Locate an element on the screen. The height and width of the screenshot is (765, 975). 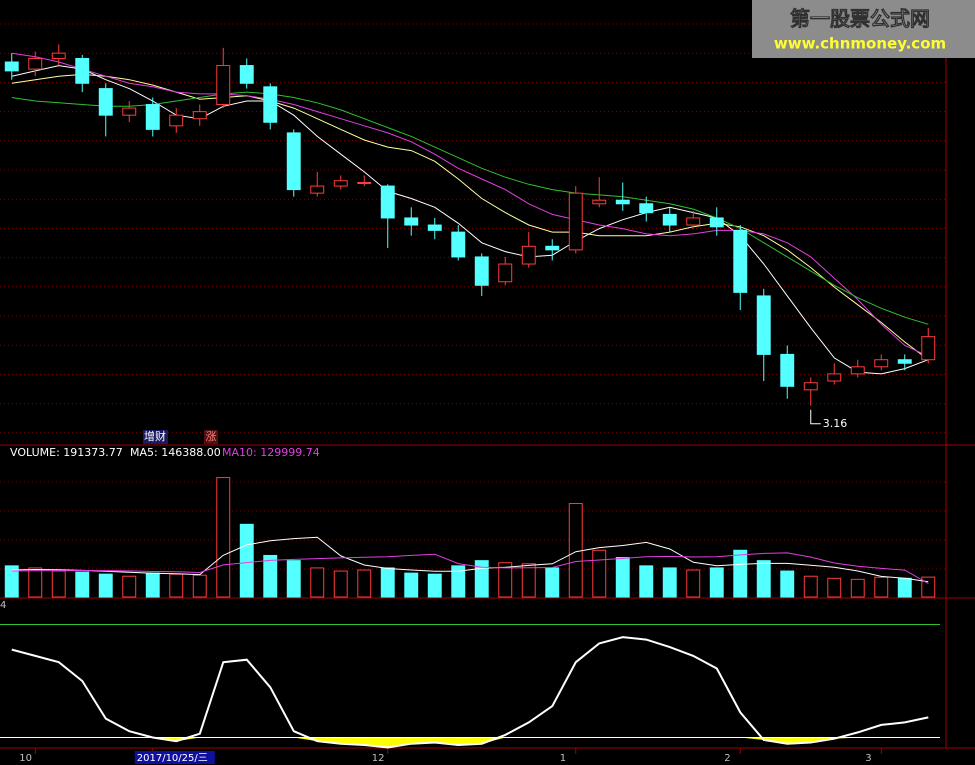
signal-label: 涨 is located at coordinates (211, 436).